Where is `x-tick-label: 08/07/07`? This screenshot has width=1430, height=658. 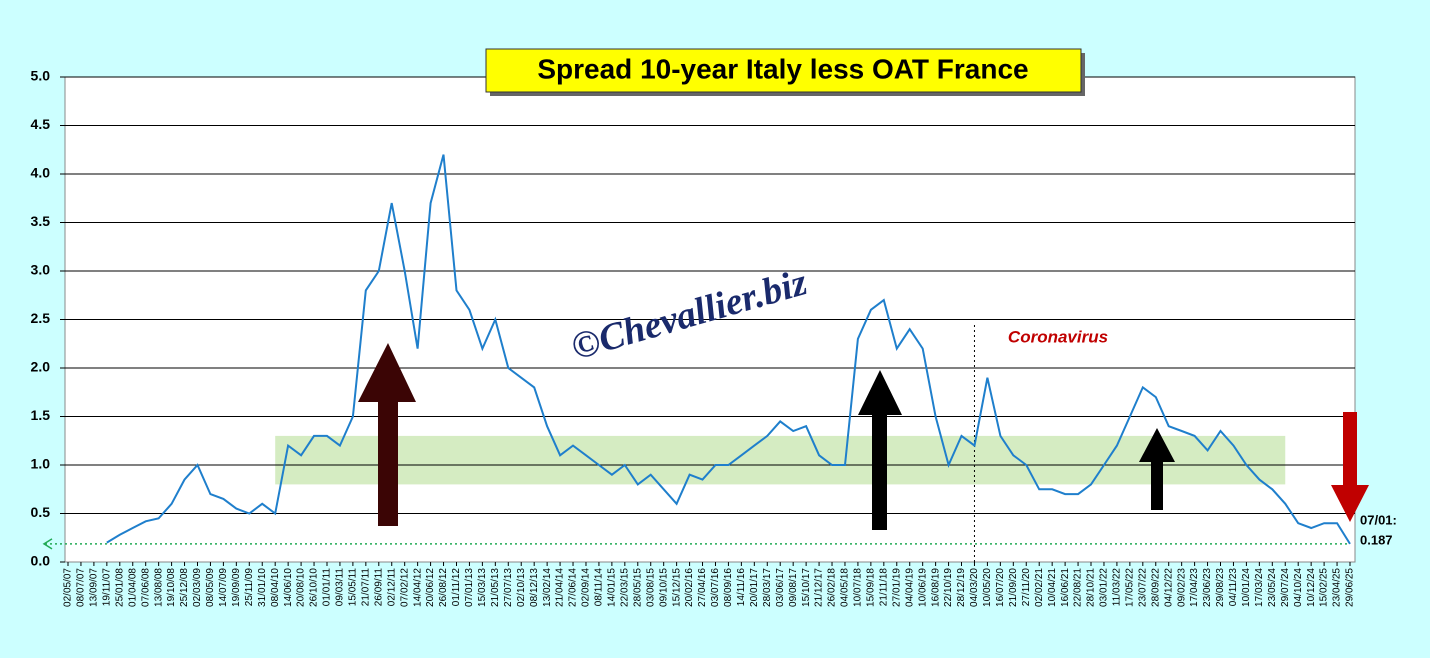 x-tick-label: 08/07/07 is located at coordinates (81, 587).